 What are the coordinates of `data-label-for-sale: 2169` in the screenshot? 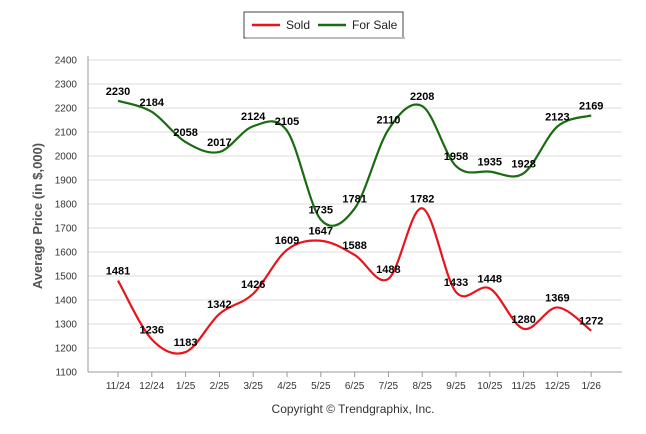 It's located at (591, 106).